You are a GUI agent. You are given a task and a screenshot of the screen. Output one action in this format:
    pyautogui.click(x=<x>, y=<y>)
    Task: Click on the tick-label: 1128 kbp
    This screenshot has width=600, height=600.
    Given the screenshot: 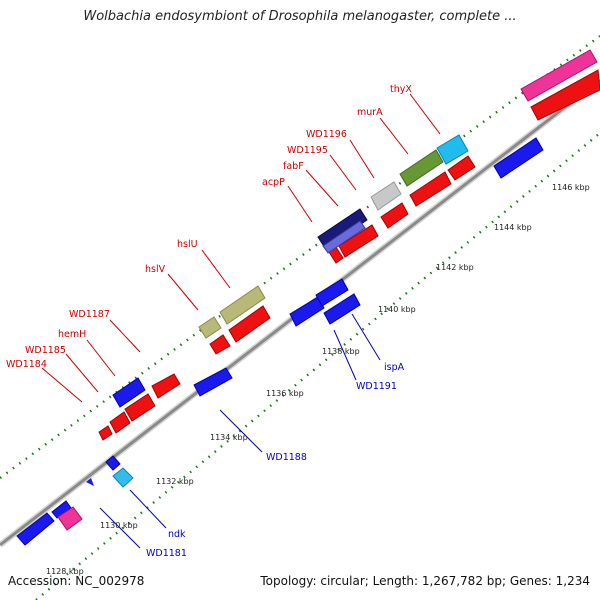 What is the action you would take?
    pyautogui.click(x=65, y=571)
    